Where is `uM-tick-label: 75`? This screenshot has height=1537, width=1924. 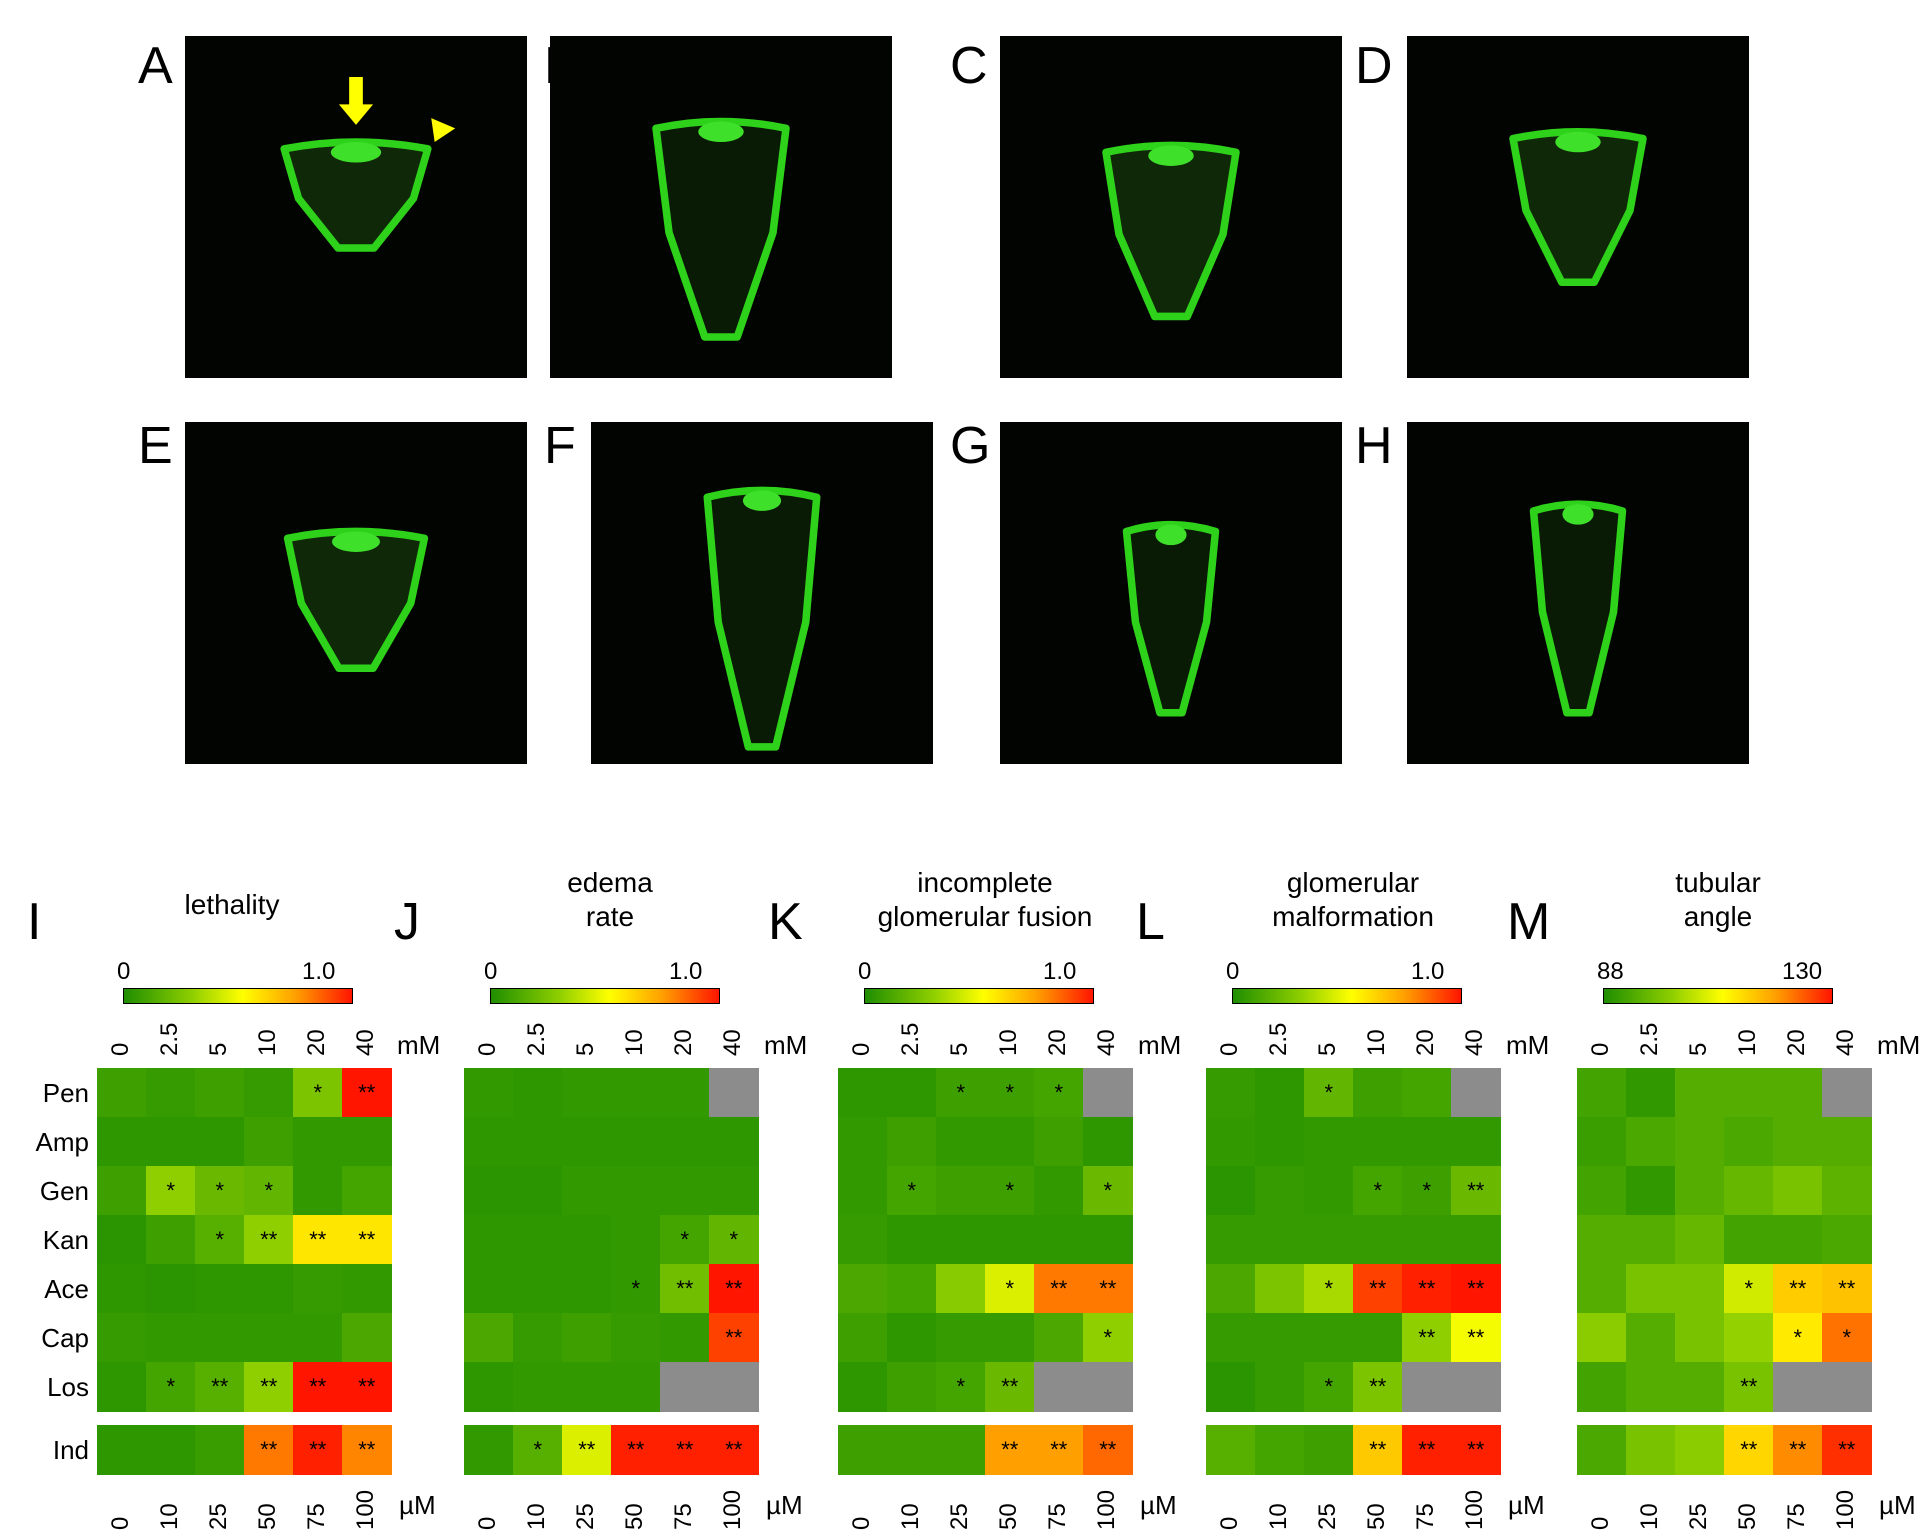 uM-tick-label: 75 is located at coordinates (1057, 1516).